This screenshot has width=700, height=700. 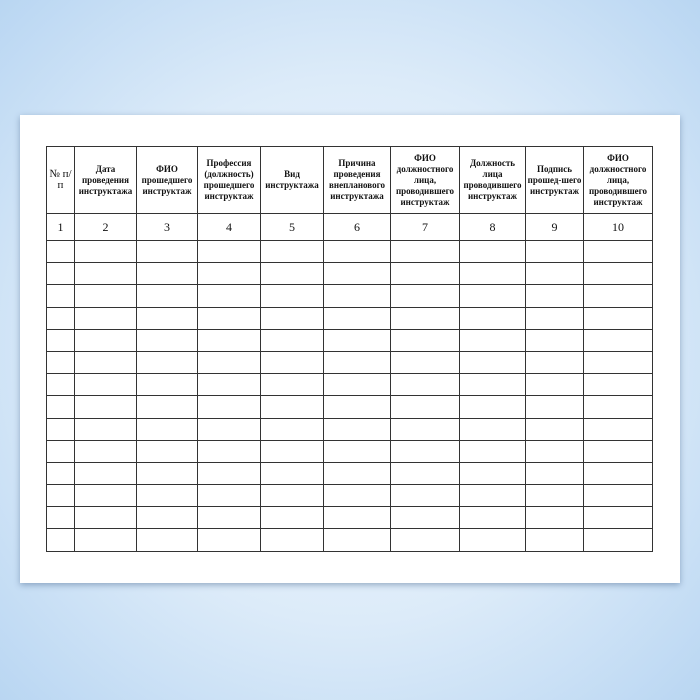 What do you see at coordinates (60, 227) in the screenshot?
I see `column-number: 1` at bounding box center [60, 227].